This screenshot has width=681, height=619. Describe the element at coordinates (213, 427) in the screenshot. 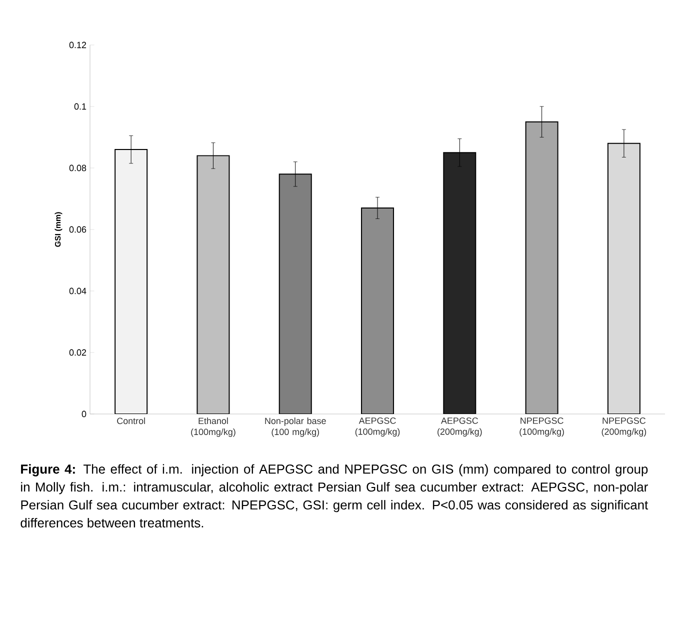

I see `x-tick-label: Ethanol (100mg/kg)` at that location.